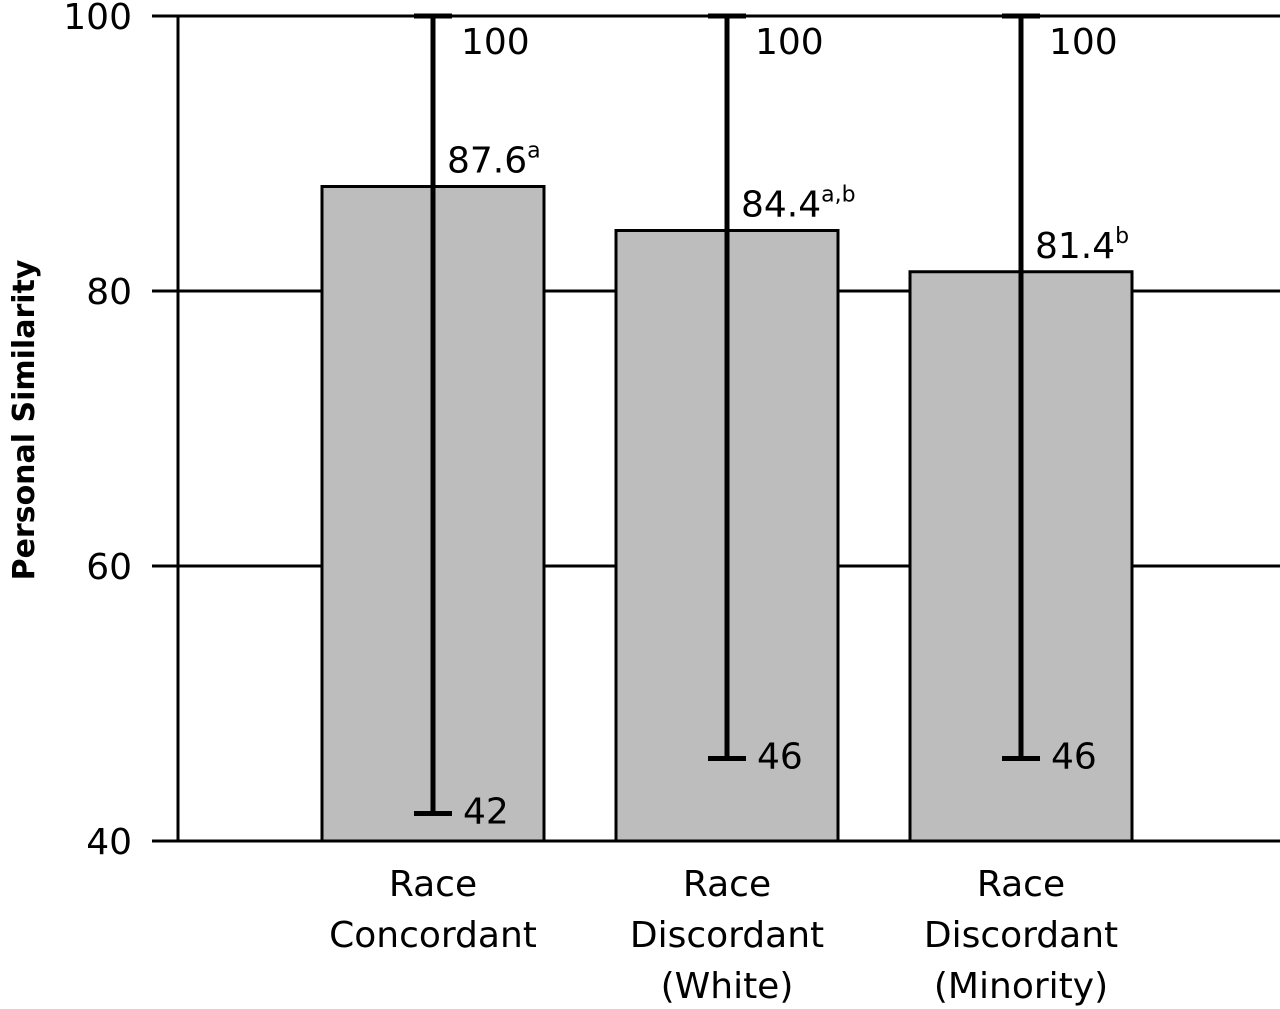 The image size is (1280, 1009). I want to click on category-label-line: Concordant, so click(433, 935).